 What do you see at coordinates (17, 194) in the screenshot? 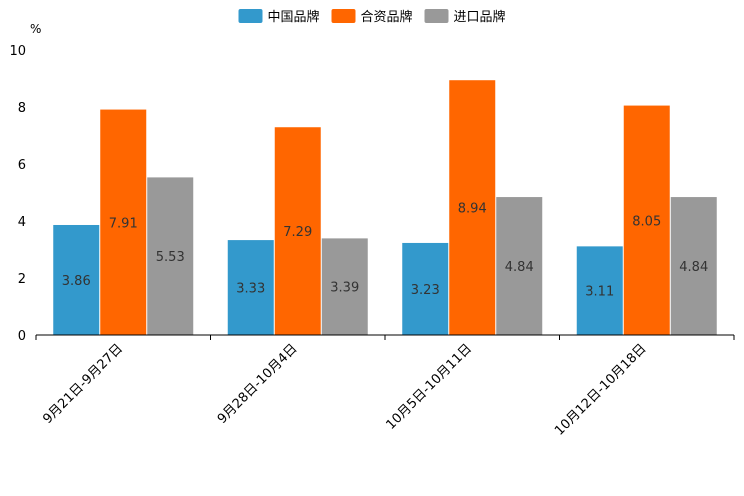
I see `y-axis: 0 2 4 6 8 10` at bounding box center [17, 194].